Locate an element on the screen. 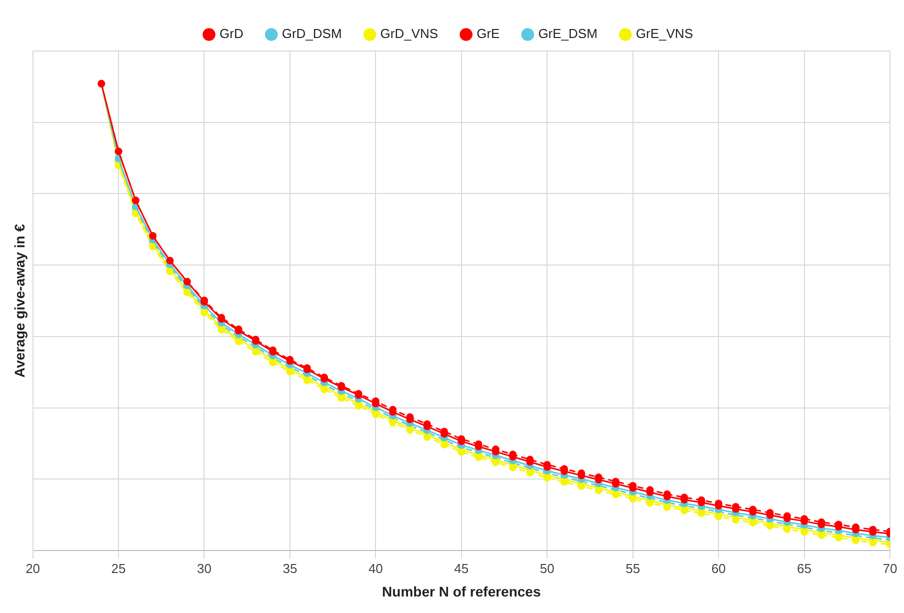 Image resolution: width=904 pixels, height=613 pixels. legend-label: GrD_DSM is located at coordinates (312, 34).